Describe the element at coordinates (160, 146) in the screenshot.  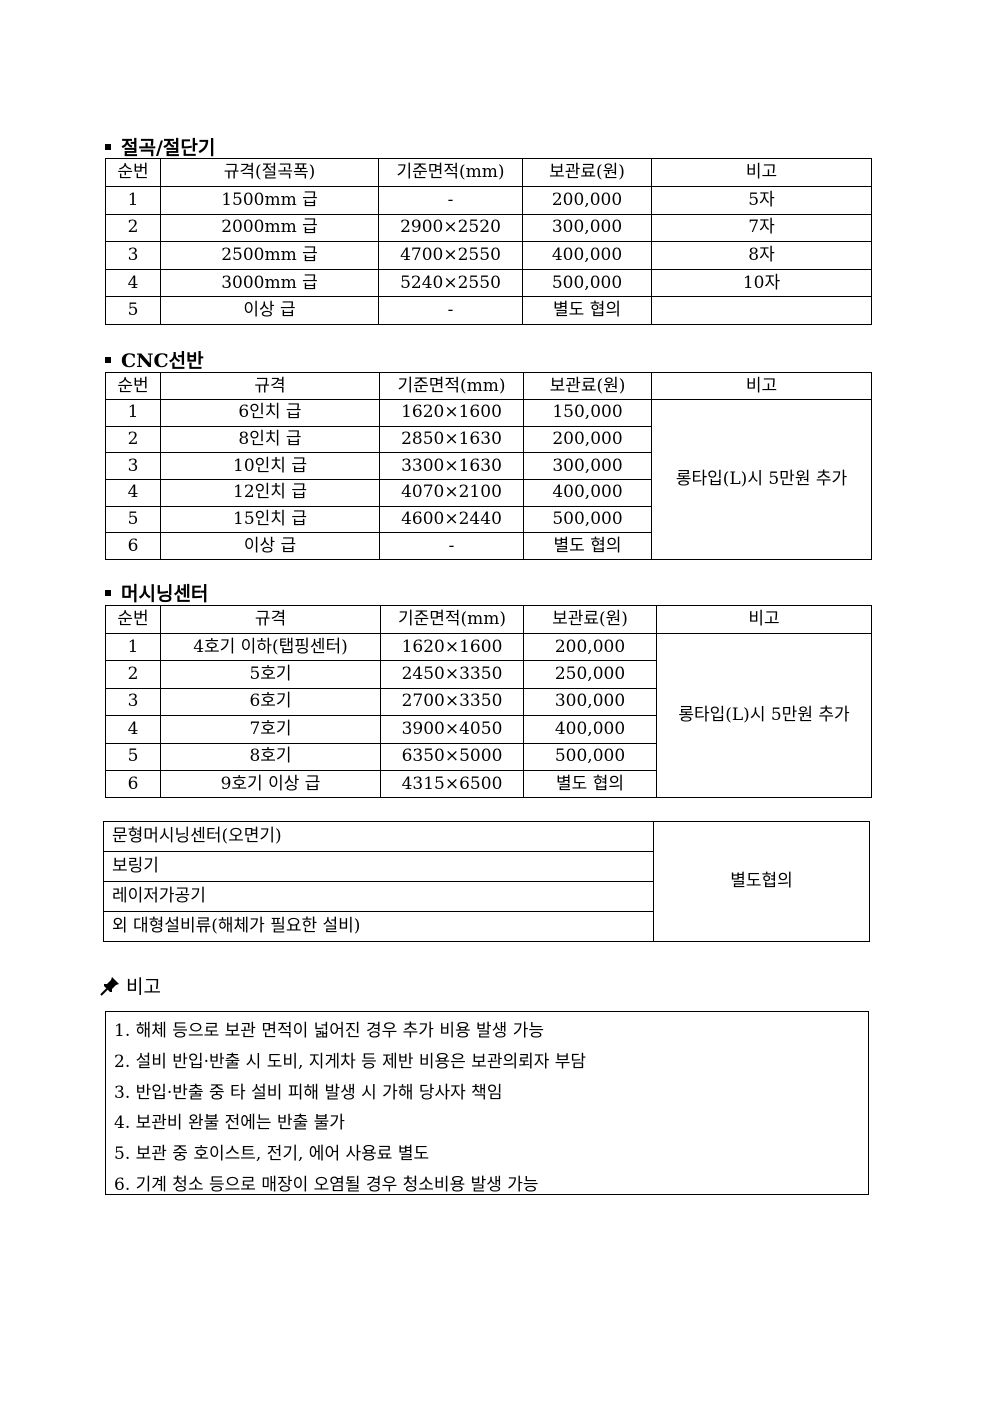
I see `section-title-bending: 절곡/절단기` at that location.